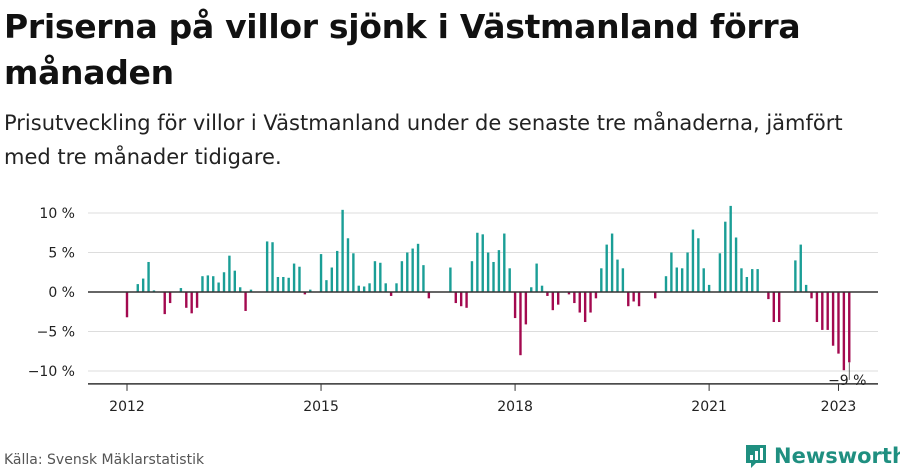 This screenshot has width=900, height=474. What do you see at coordinates (847, 375) in the screenshot?
I see `annotations: −9 %` at bounding box center [847, 375].